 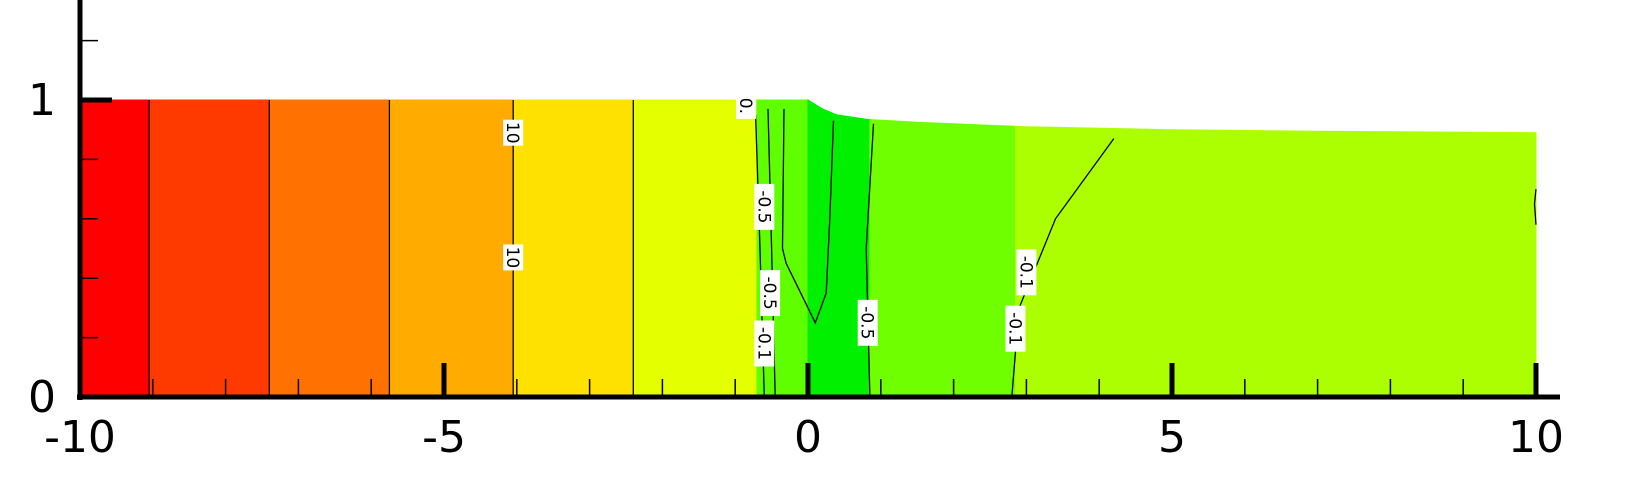 I want to click on contour-label-6: -0.1, so click(x=764, y=343).